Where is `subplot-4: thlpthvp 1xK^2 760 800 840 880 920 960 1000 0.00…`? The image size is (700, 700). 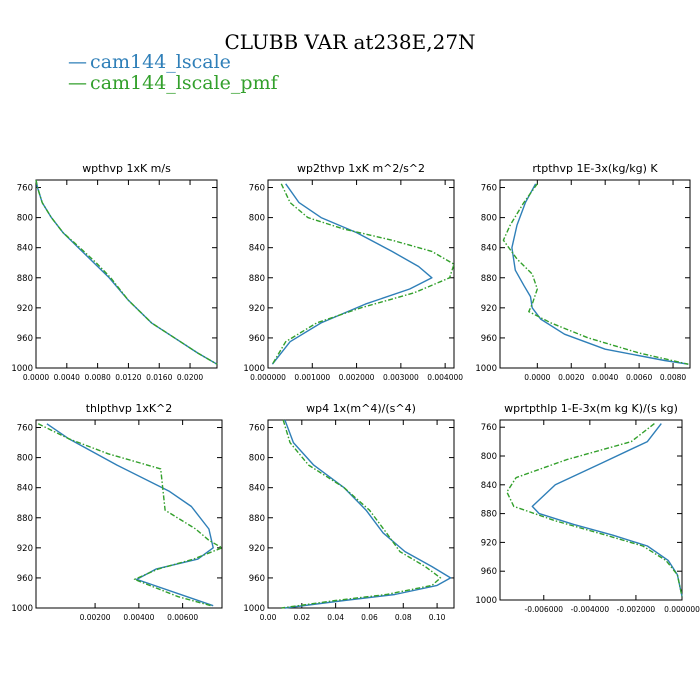
subplot-4: thlpthvp 1xK^2 760 800 840 880 920 960 1000 0.00… is located at coordinates (117, 512).